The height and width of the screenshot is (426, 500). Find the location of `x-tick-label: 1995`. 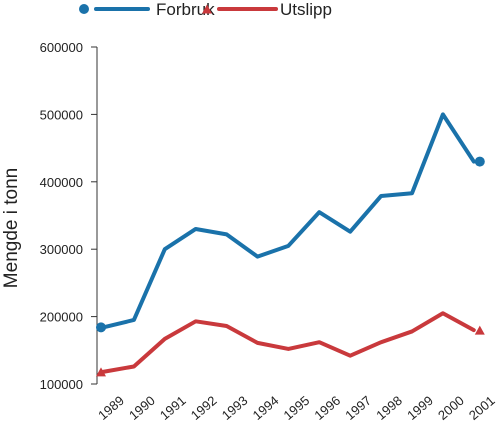

x-tick-label: 1995 is located at coordinates (297, 408).